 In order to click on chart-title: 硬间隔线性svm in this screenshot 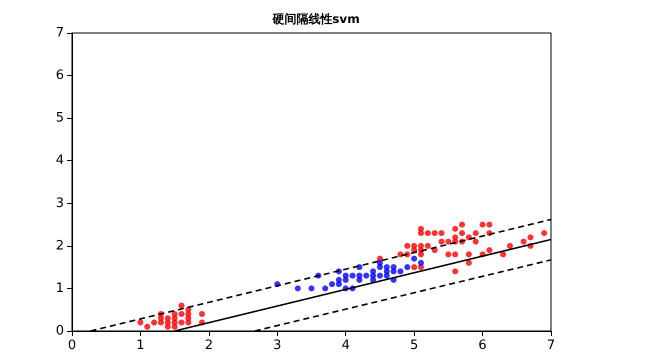, I will do `click(315, 19)`.